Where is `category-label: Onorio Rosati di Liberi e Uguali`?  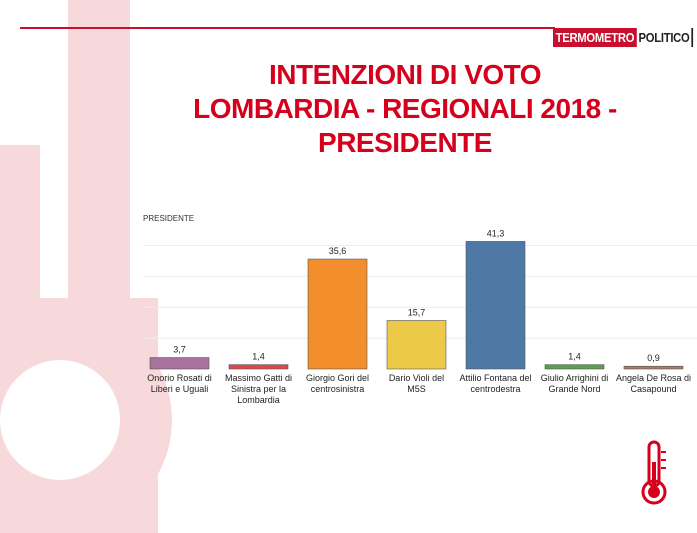 category-label: Onorio Rosati di Liberi e Uguali is located at coordinates (179, 383).